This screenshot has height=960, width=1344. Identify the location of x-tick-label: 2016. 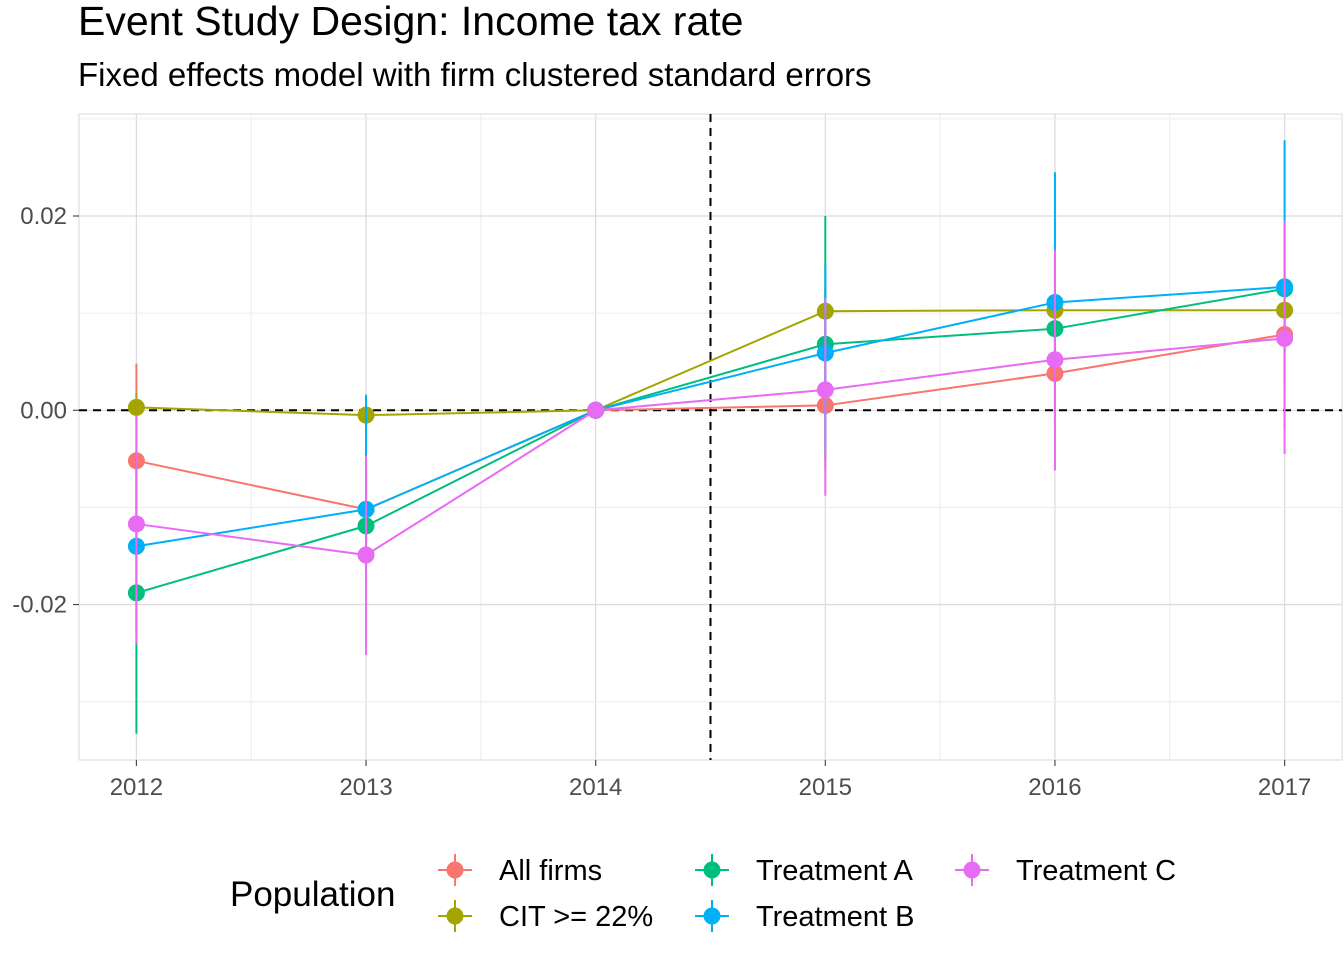
(1054, 787).